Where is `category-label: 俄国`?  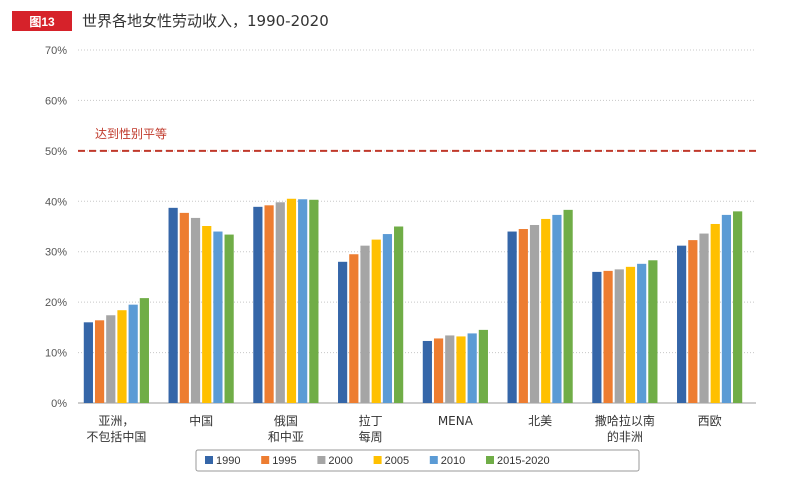
category-label: 俄国 is located at coordinates (286, 421).